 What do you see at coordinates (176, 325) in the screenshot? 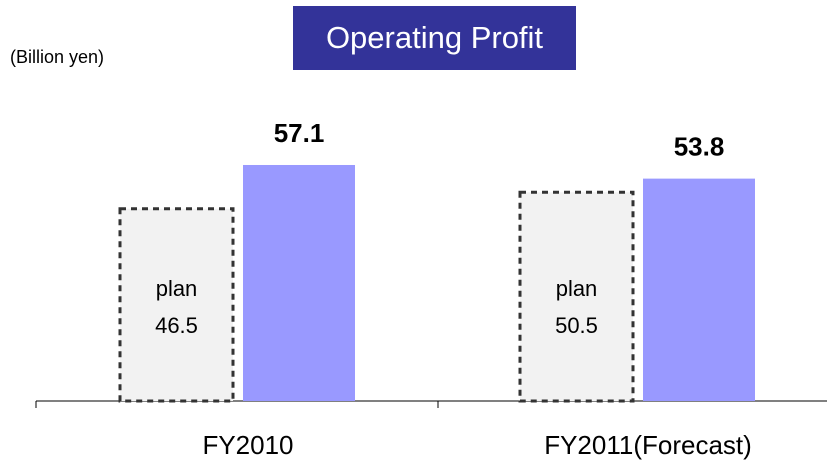
I see `plan-value-label: 46.5` at bounding box center [176, 325].